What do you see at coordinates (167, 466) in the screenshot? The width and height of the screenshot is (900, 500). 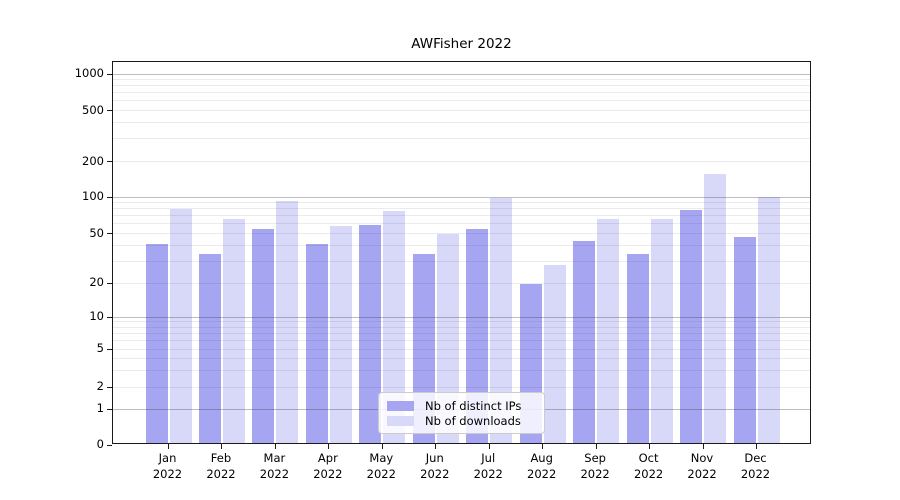 I see `x-tick-label-jan: Jan 2022` at bounding box center [167, 466].